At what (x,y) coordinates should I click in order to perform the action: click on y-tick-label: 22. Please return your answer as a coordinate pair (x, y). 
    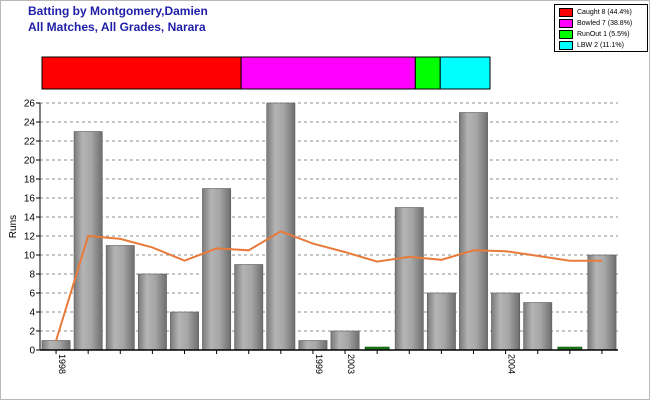
    Looking at the image, I should click on (30, 142).